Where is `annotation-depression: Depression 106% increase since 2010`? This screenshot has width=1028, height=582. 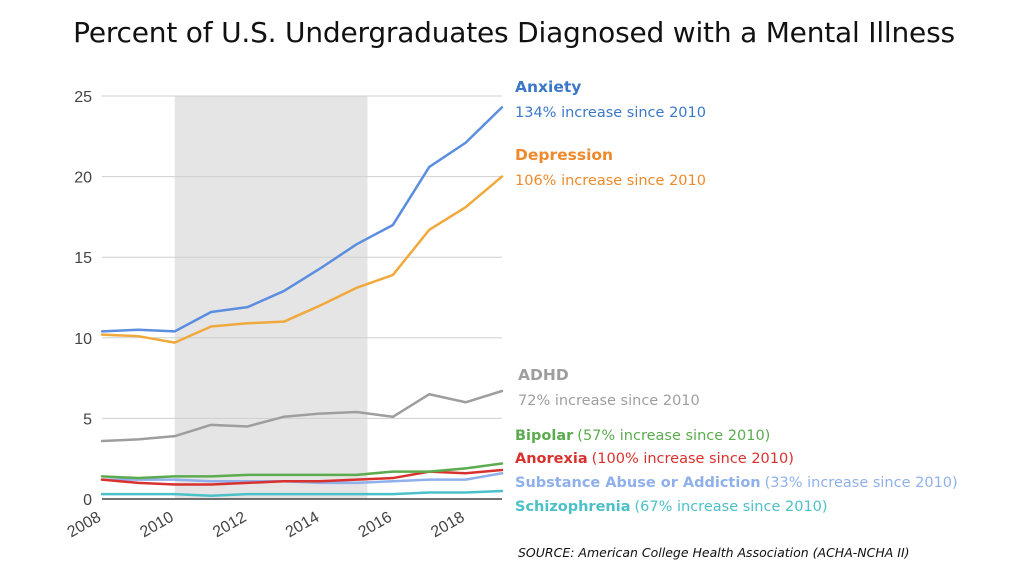 annotation-depression: Depression 106% increase since 2010 is located at coordinates (610, 167).